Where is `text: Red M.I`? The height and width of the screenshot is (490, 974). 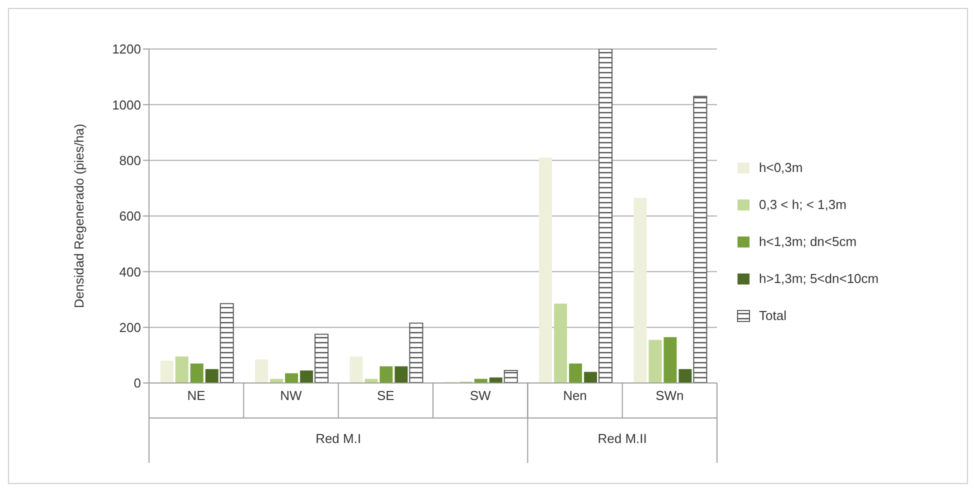
text: Red M.I is located at coordinates (339, 438).